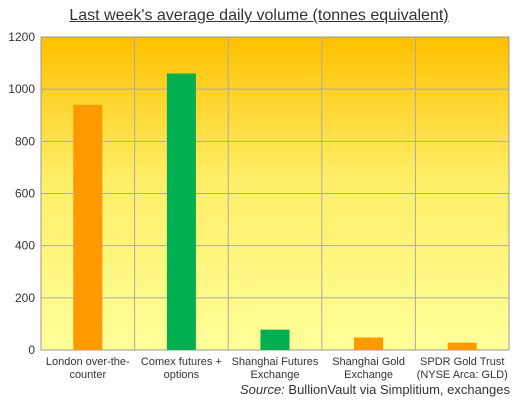 The image size is (518, 402). Describe the element at coordinates (25, 246) in the screenshot. I see `y-tick-label: 400` at that location.